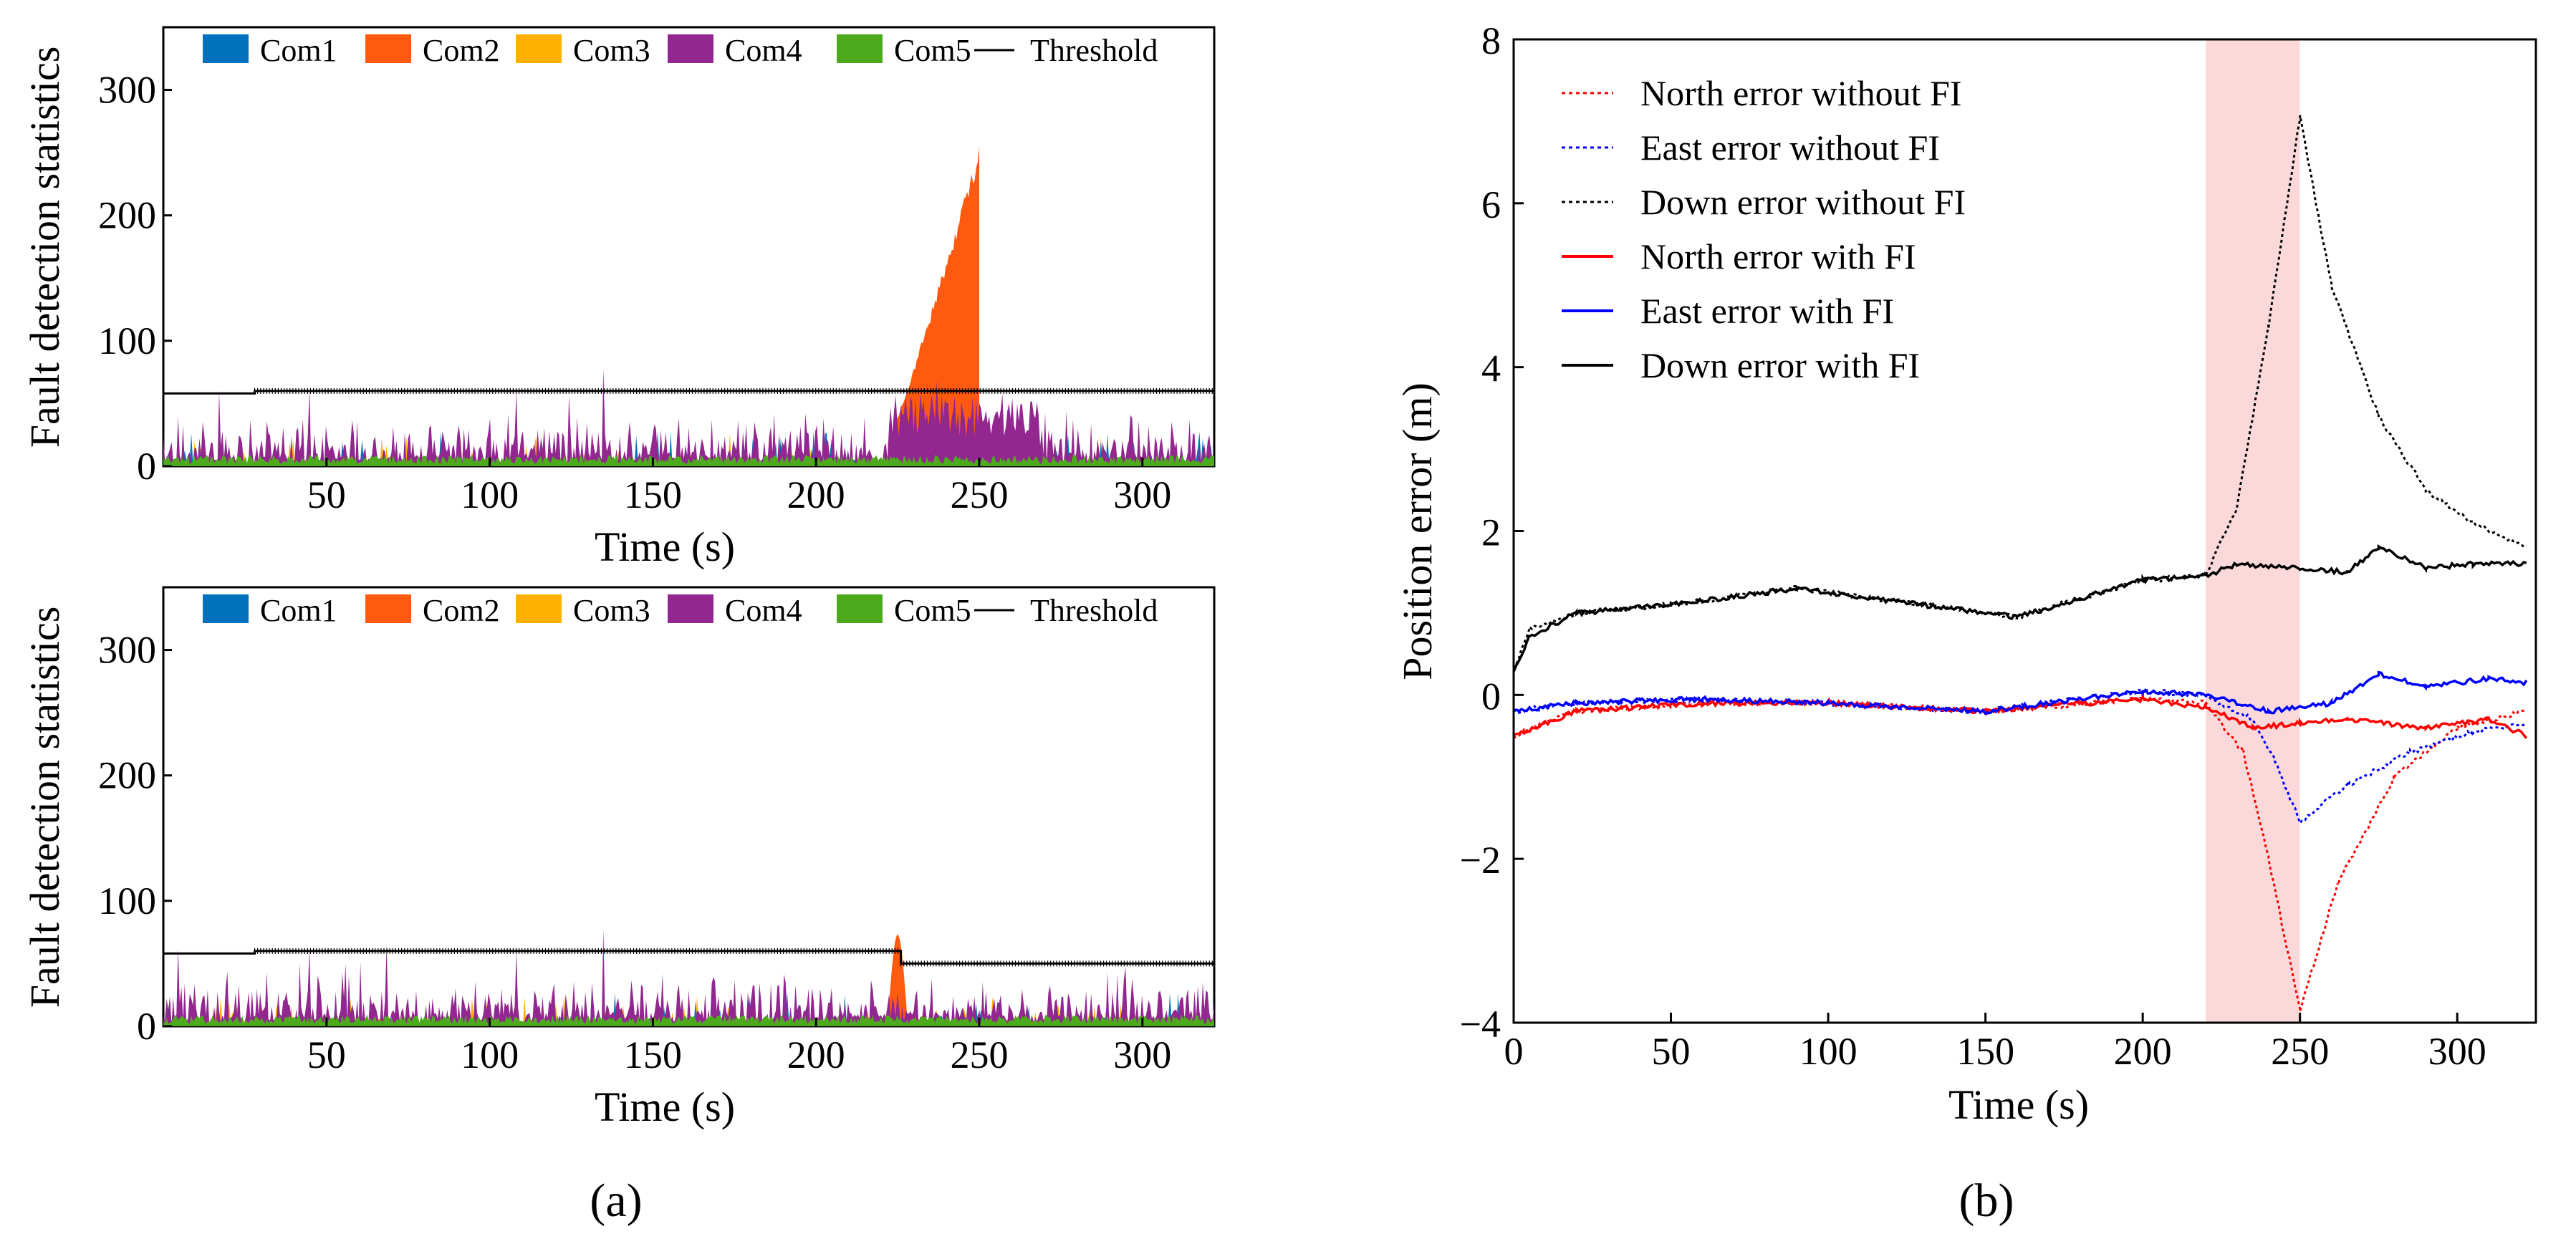 Image resolution: width=2576 pixels, height=1249 pixels. Describe the element at coordinates (1801, 93) in the screenshot. I see `legend-label: North error without FI` at that location.